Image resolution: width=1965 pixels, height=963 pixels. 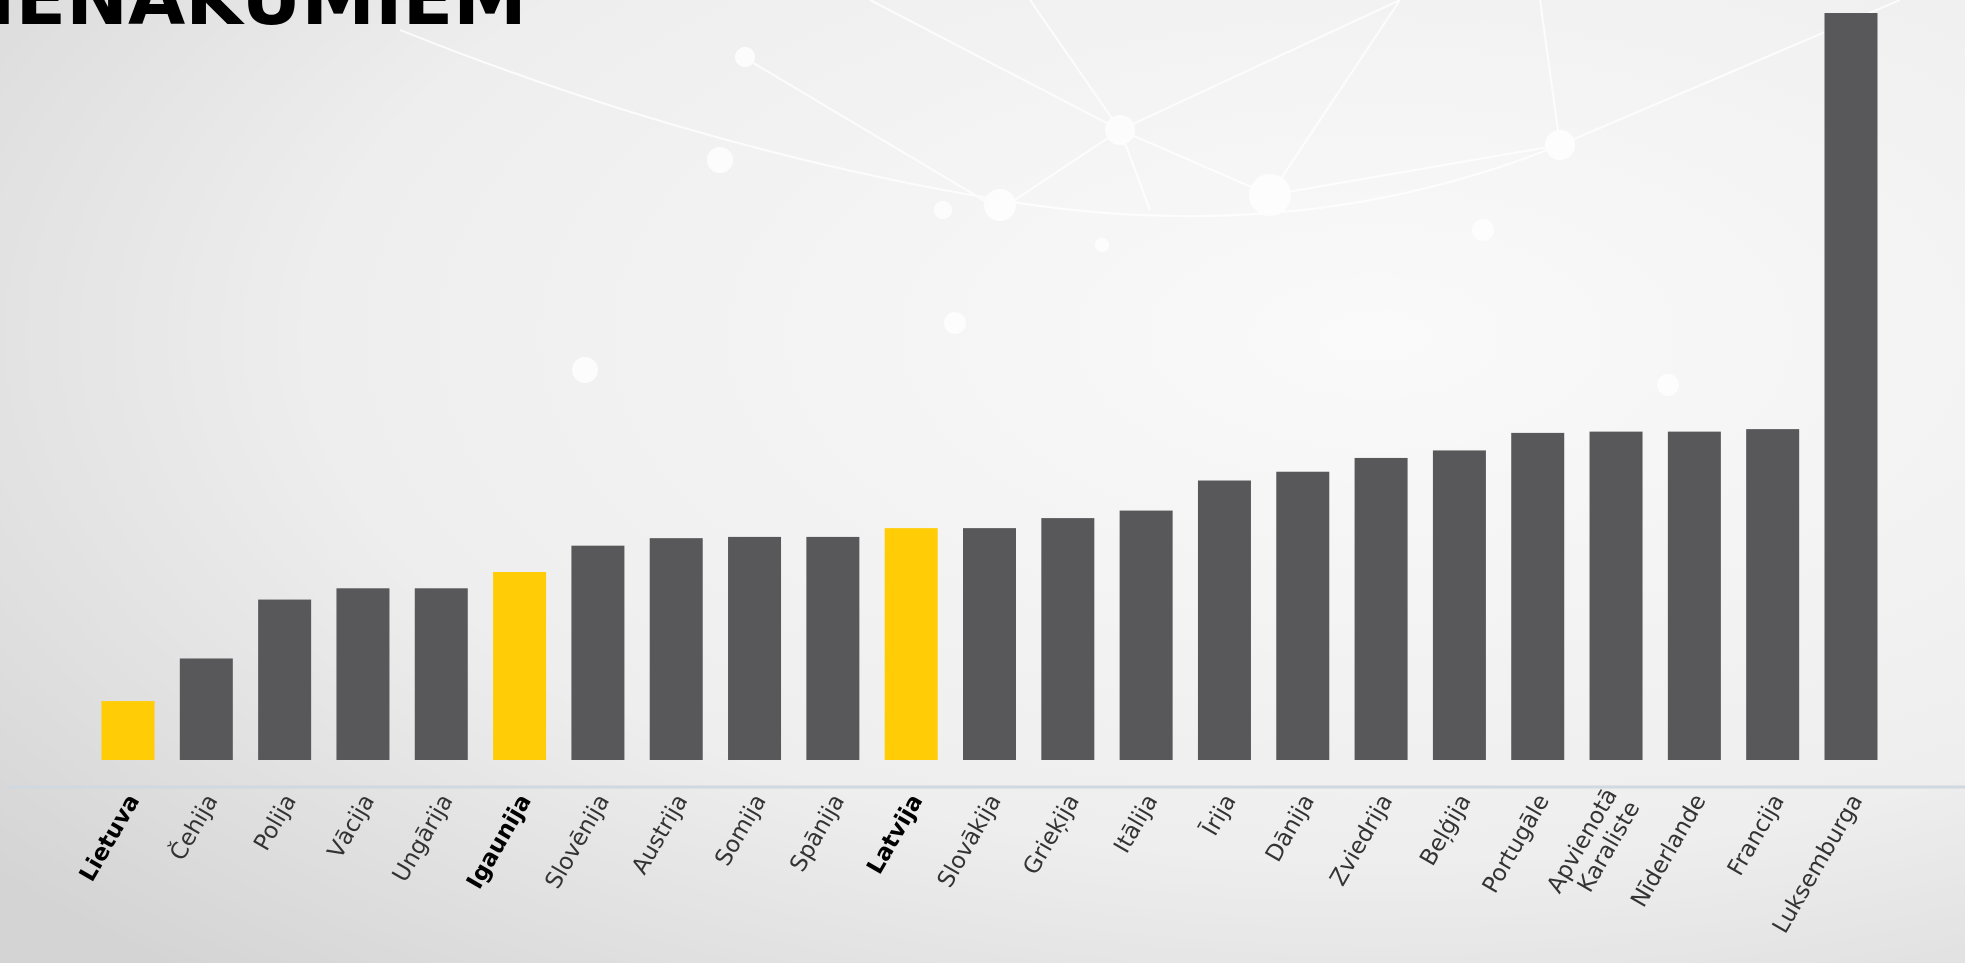 What do you see at coordinates (263, 21) in the screenshot?
I see `chart-title: IENĀKUMIEM` at bounding box center [263, 21].